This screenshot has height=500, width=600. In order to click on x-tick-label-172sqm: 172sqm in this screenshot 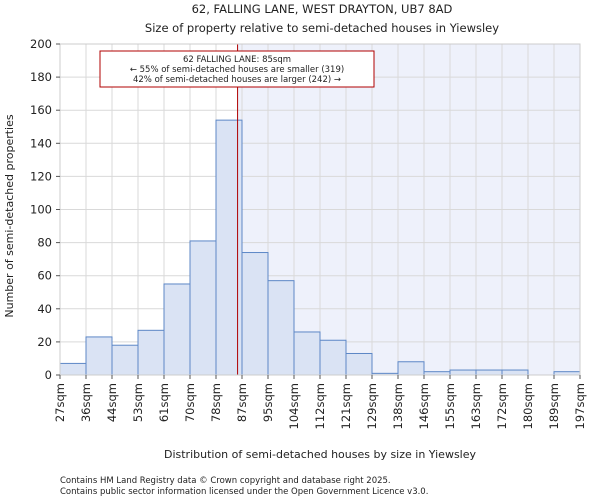, I will do `click(502, 406)`.